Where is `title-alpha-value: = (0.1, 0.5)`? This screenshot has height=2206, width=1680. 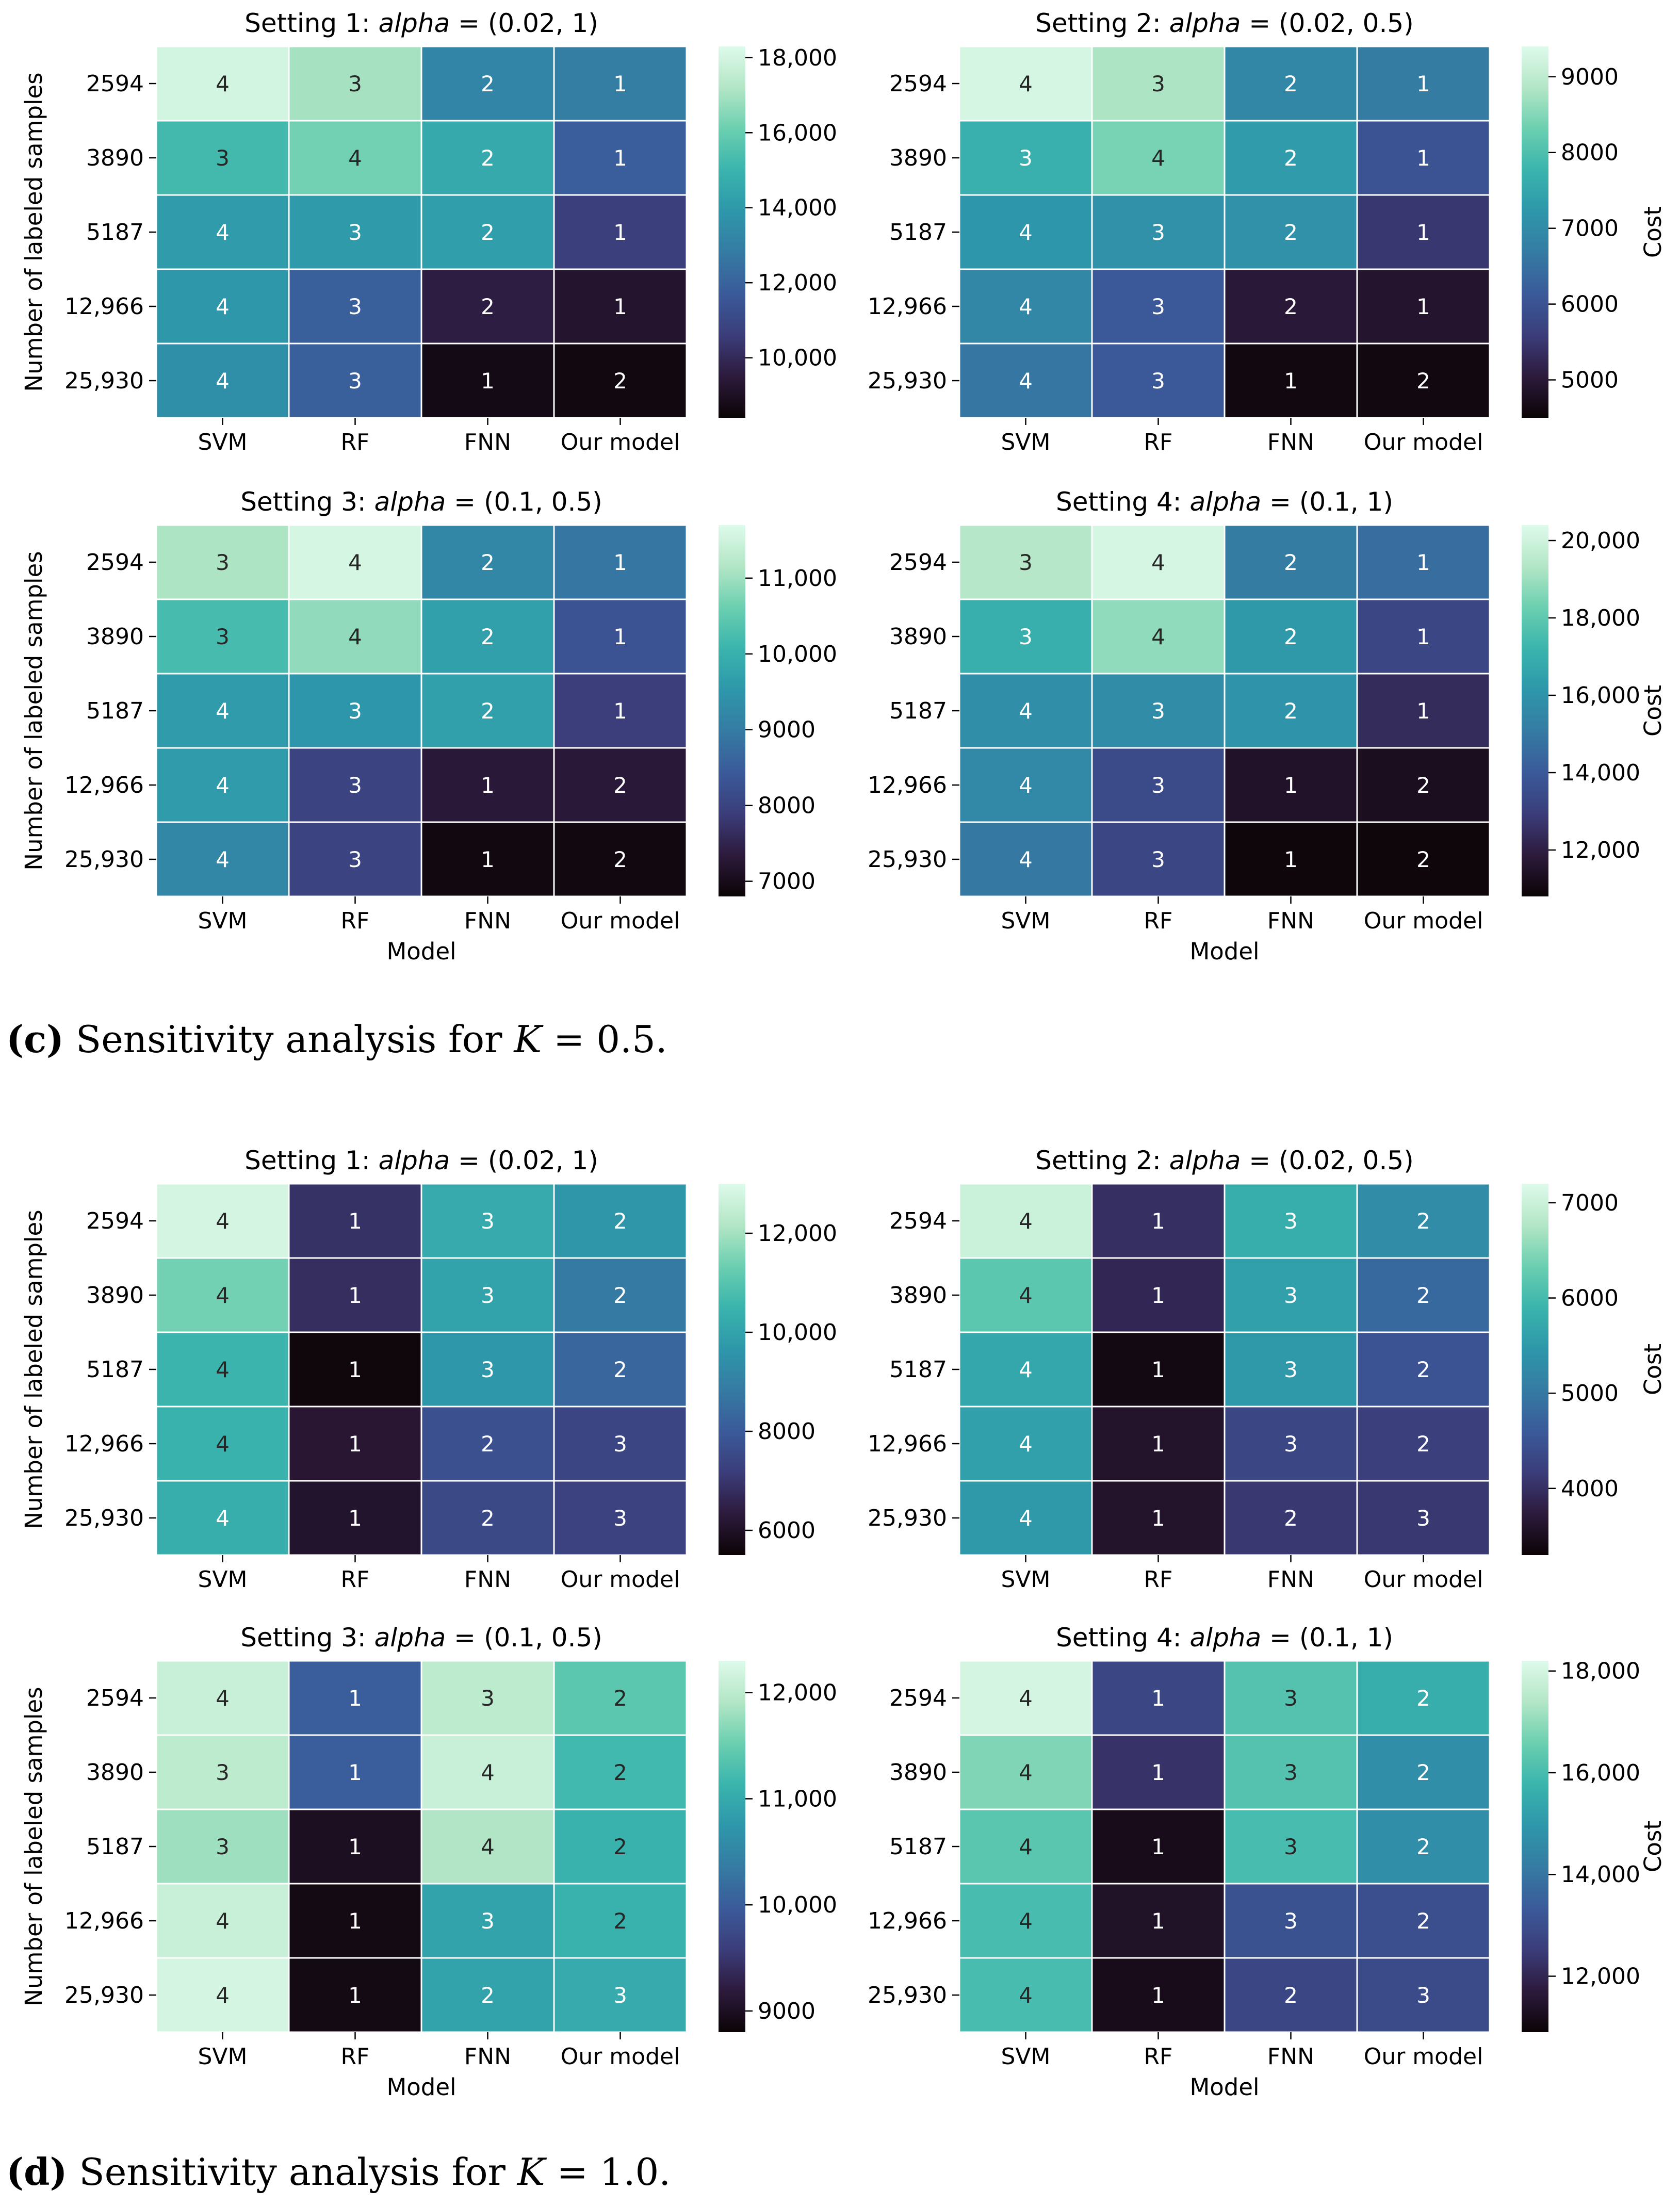 title-alpha-value: = (0.1, 0.5) is located at coordinates (524, 502).